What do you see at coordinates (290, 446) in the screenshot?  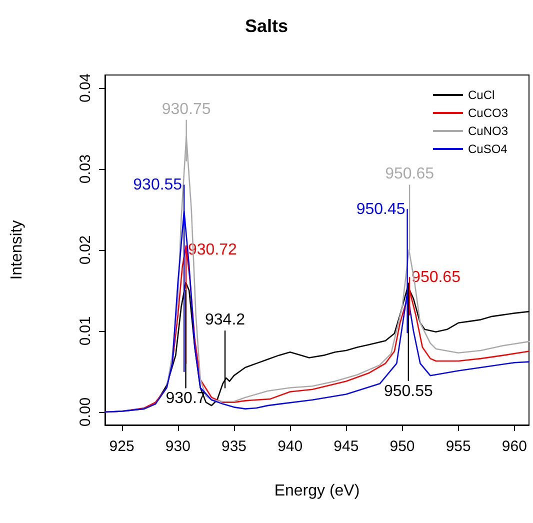 I see `x-tick-label: 940` at bounding box center [290, 446].